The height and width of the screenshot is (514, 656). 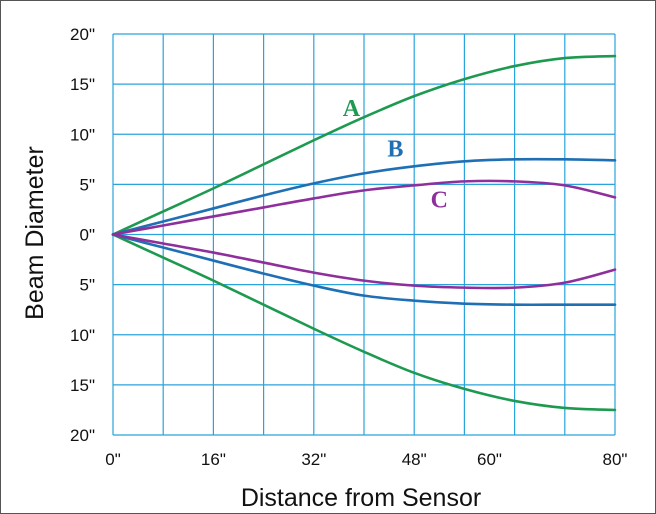 What do you see at coordinates (88, 235) in the screenshot?
I see `y-tick-label: 0"` at bounding box center [88, 235].